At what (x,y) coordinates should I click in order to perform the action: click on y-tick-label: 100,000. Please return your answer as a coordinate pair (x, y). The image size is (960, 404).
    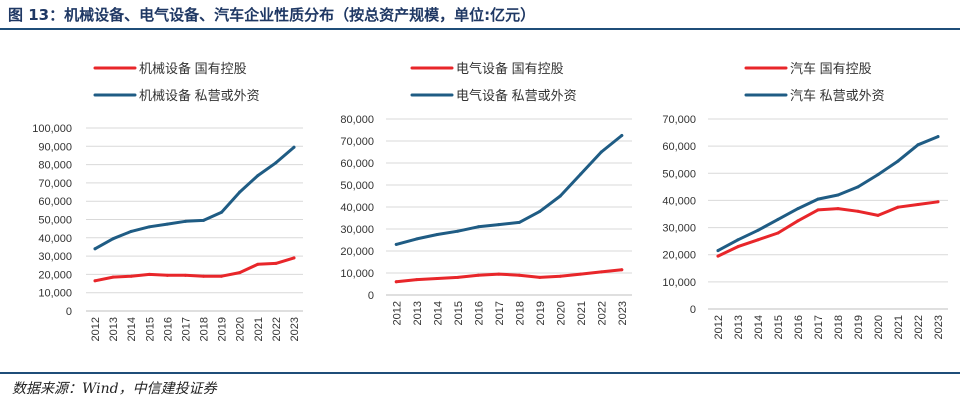
    Looking at the image, I should click on (52, 129).